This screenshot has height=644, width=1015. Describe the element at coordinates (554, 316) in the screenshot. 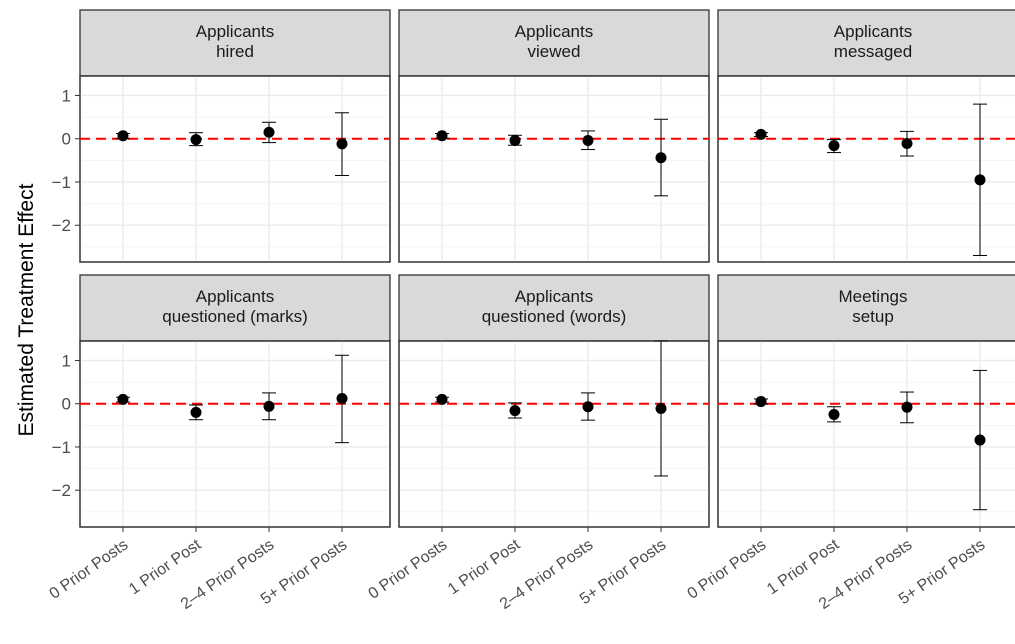

I see `facet-title-line: questioned (words)` at that location.